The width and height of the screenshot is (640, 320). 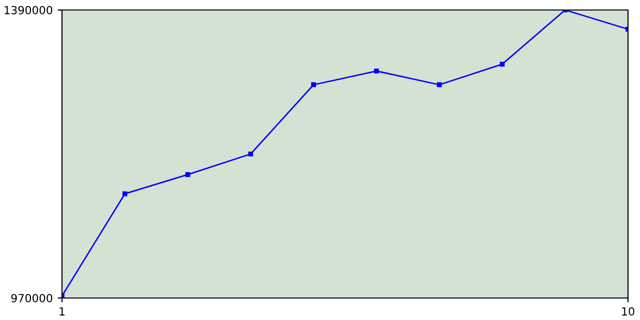 I want to click on y-tick-label: 1390000, so click(x=28, y=10).